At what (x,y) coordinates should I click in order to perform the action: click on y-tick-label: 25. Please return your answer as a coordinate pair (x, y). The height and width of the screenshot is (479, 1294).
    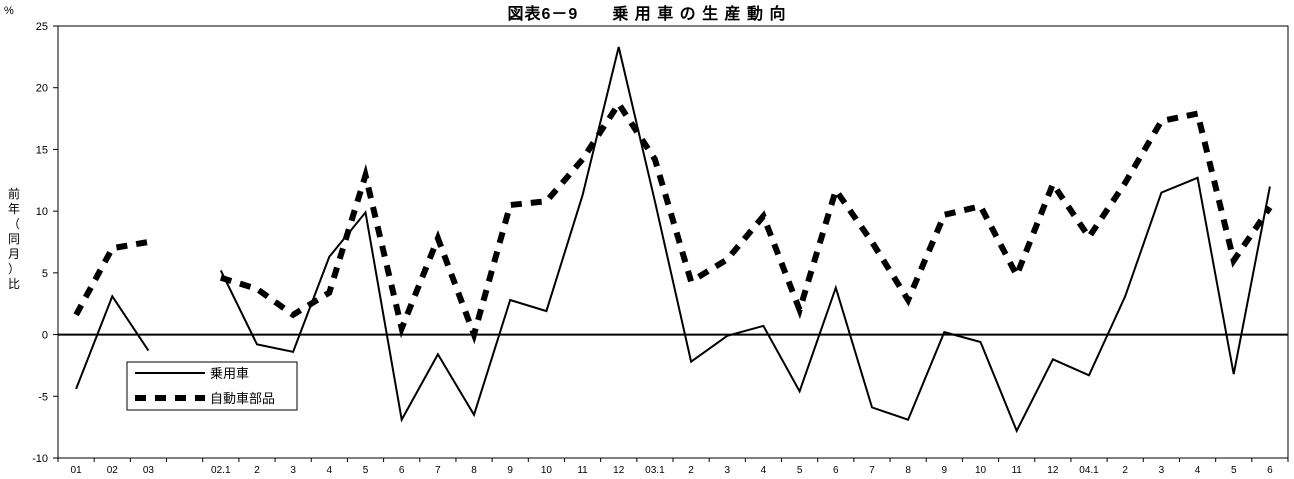
    Looking at the image, I should click on (42, 27).